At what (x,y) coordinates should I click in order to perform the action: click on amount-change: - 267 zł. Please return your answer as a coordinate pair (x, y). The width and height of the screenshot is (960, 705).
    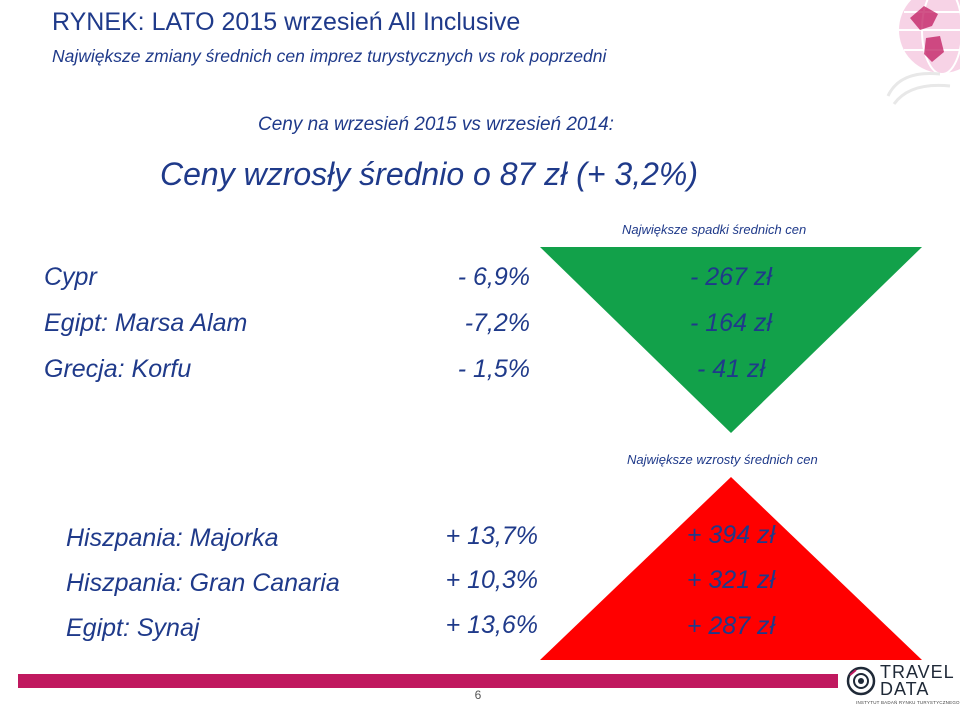
    Looking at the image, I should click on (731, 277).